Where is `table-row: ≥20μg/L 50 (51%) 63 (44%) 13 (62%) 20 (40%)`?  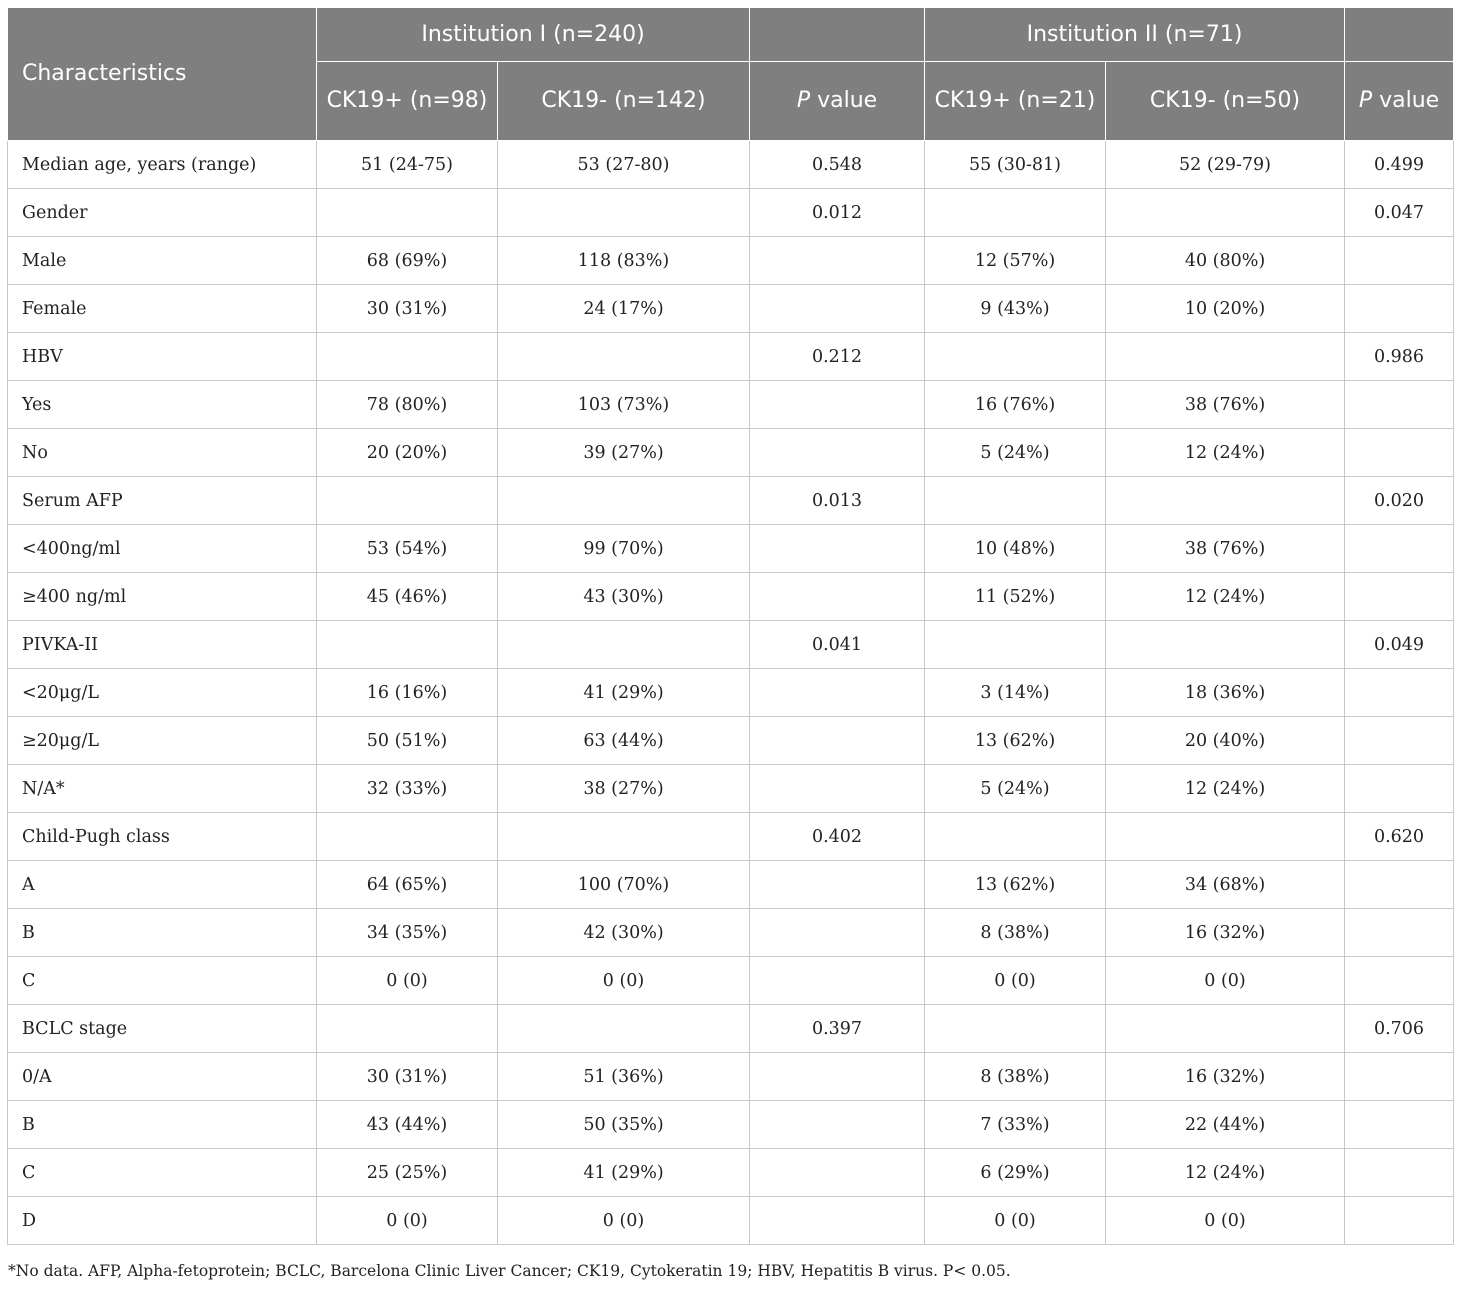 table-row: ≥20μg/L 50 (51%) 63 (44%) 13 (62%) 20 (40%) is located at coordinates (731, 740).